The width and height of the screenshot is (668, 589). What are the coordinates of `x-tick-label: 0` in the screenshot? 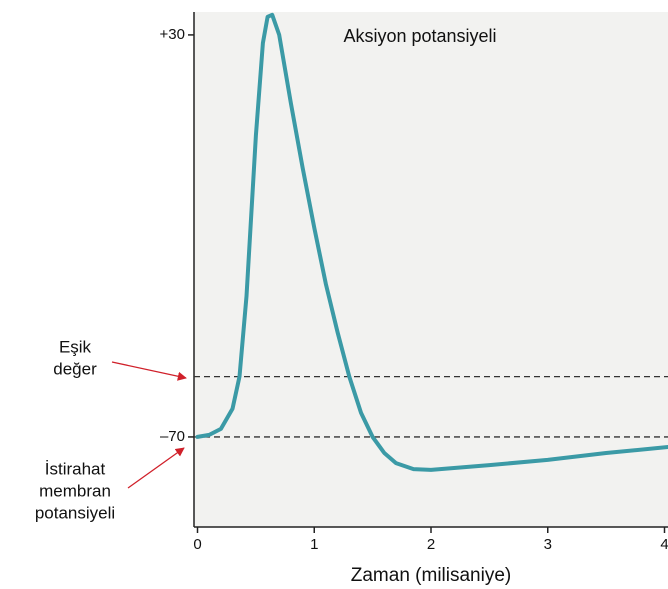 It's located at (197, 544).